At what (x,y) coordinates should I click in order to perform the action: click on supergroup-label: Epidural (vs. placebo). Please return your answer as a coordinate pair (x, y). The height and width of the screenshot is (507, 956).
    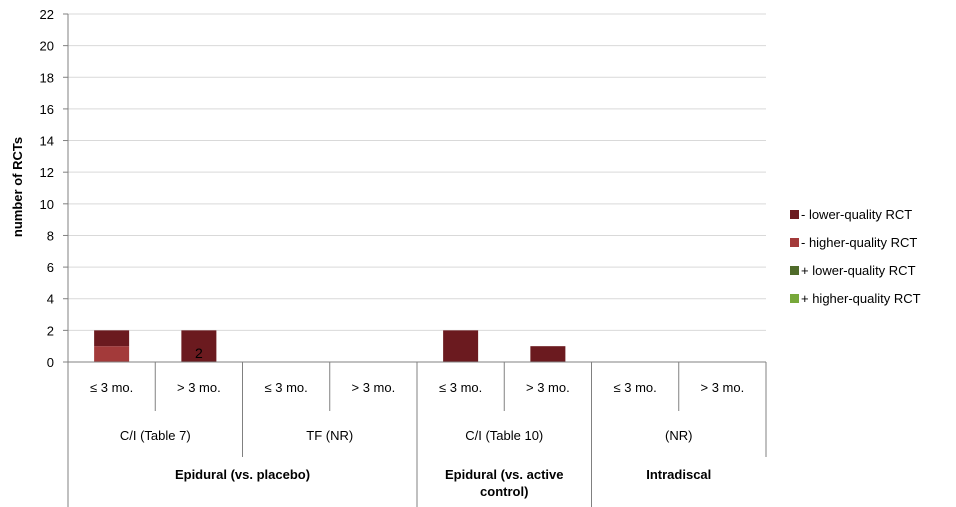
    Looking at the image, I should click on (242, 474).